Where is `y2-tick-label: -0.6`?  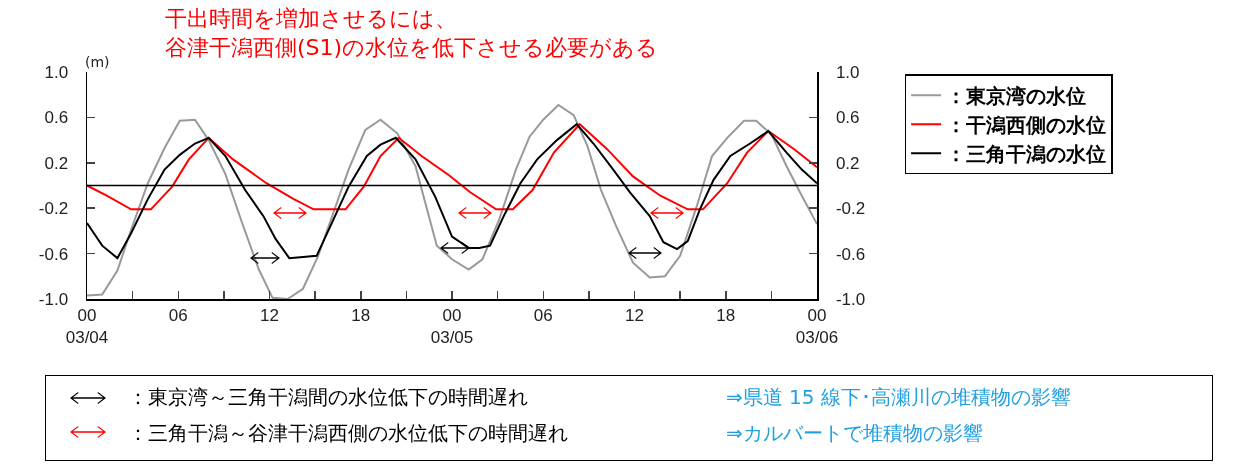 y2-tick-label: -0.6 is located at coordinates (850, 254).